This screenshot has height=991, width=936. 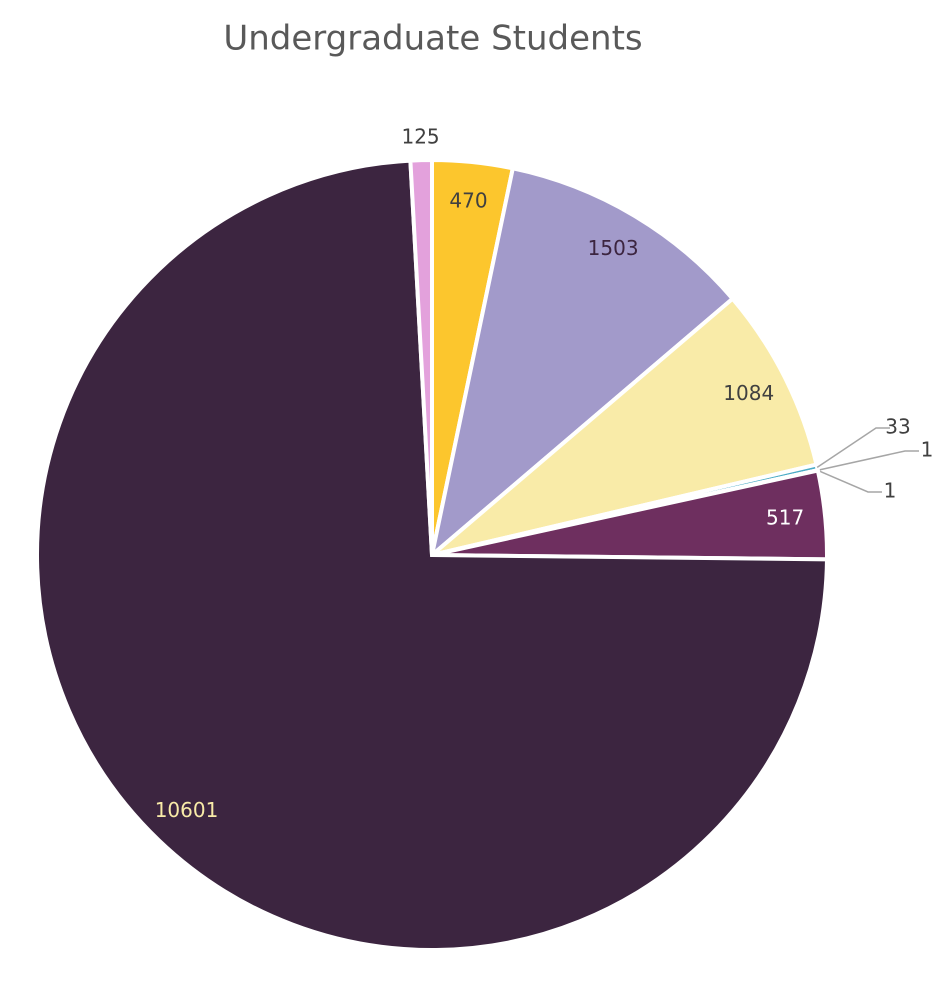 What do you see at coordinates (468, 200) in the screenshot?
I see `data-label: 470` at bounding box center [468, 200].